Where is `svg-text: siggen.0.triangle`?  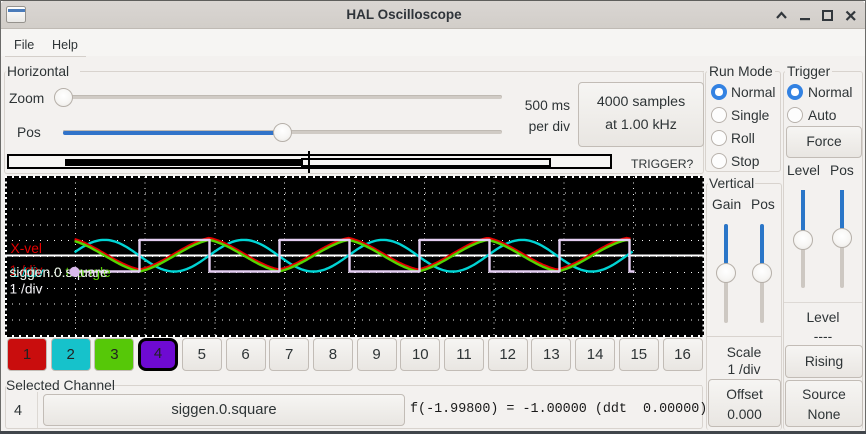
svg-text: siggen.0.triangle is located at coordinates (61, 272).